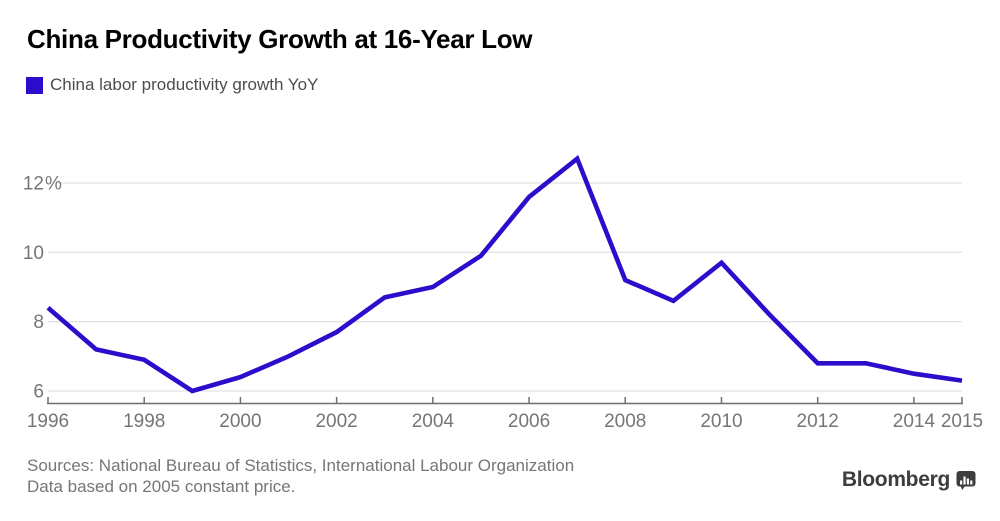 Image resolution: width=1000 pixels, height=521 pixels. I want to click on x-tick-label: 2010, so click(721, 421).